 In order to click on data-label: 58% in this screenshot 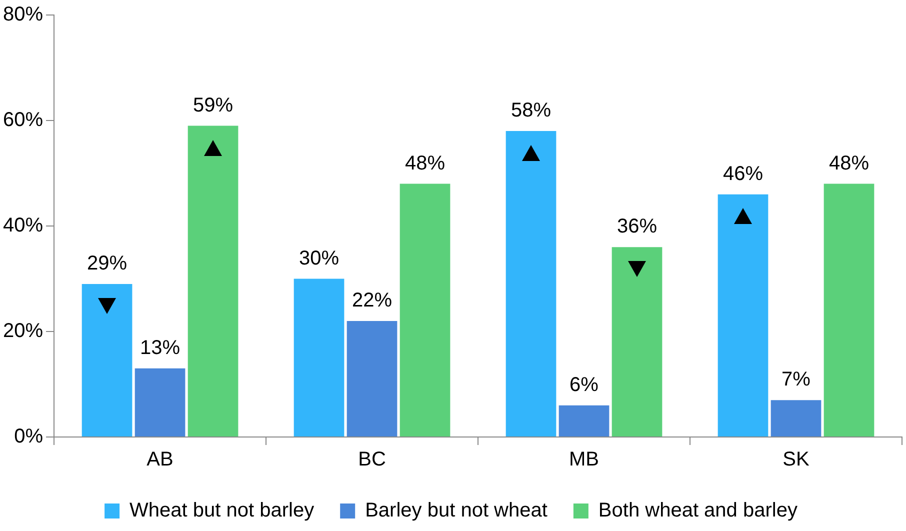, I will do `click(531, 111)`.